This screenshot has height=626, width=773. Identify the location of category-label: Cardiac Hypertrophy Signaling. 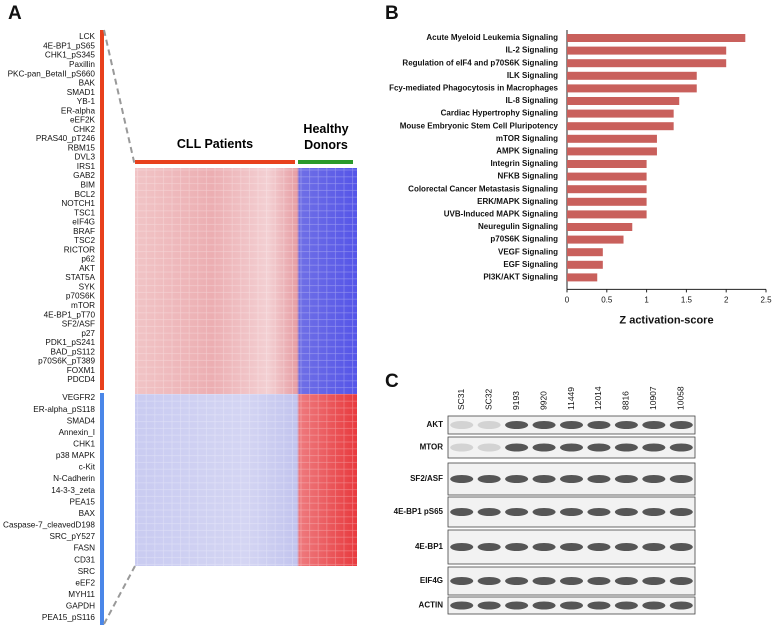
(499, 113).